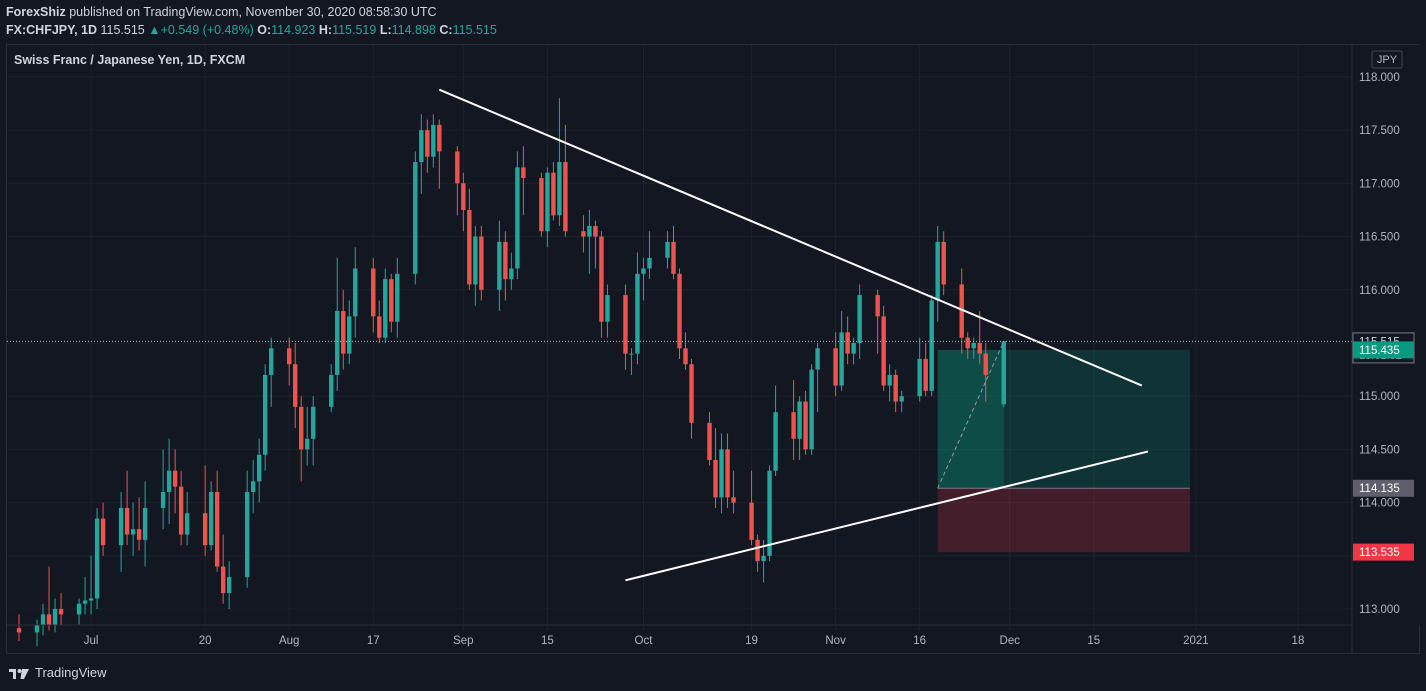 The height and width of the screenshot is (691, 1426). Describe the element at coordinates (1383, 350) in the screenshot. I see `target-price-tag` at that location.